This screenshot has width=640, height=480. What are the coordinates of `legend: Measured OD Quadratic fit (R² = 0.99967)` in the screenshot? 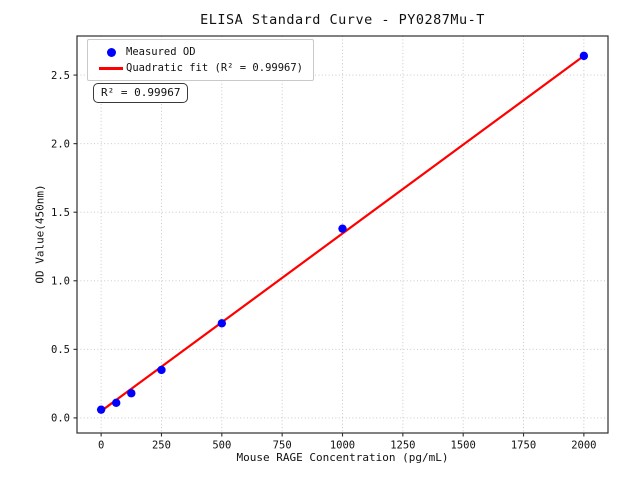 It's located at (201, 60).